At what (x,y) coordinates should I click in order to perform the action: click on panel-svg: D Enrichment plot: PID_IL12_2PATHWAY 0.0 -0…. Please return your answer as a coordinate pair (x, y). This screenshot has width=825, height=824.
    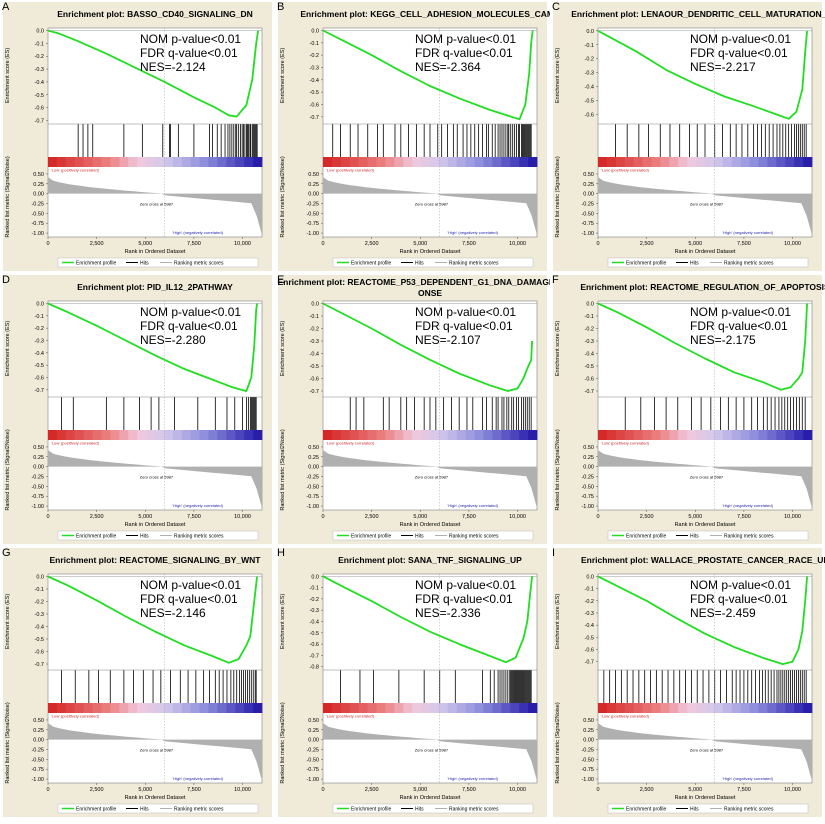
    Looking at the image, I should click on (137, 409).